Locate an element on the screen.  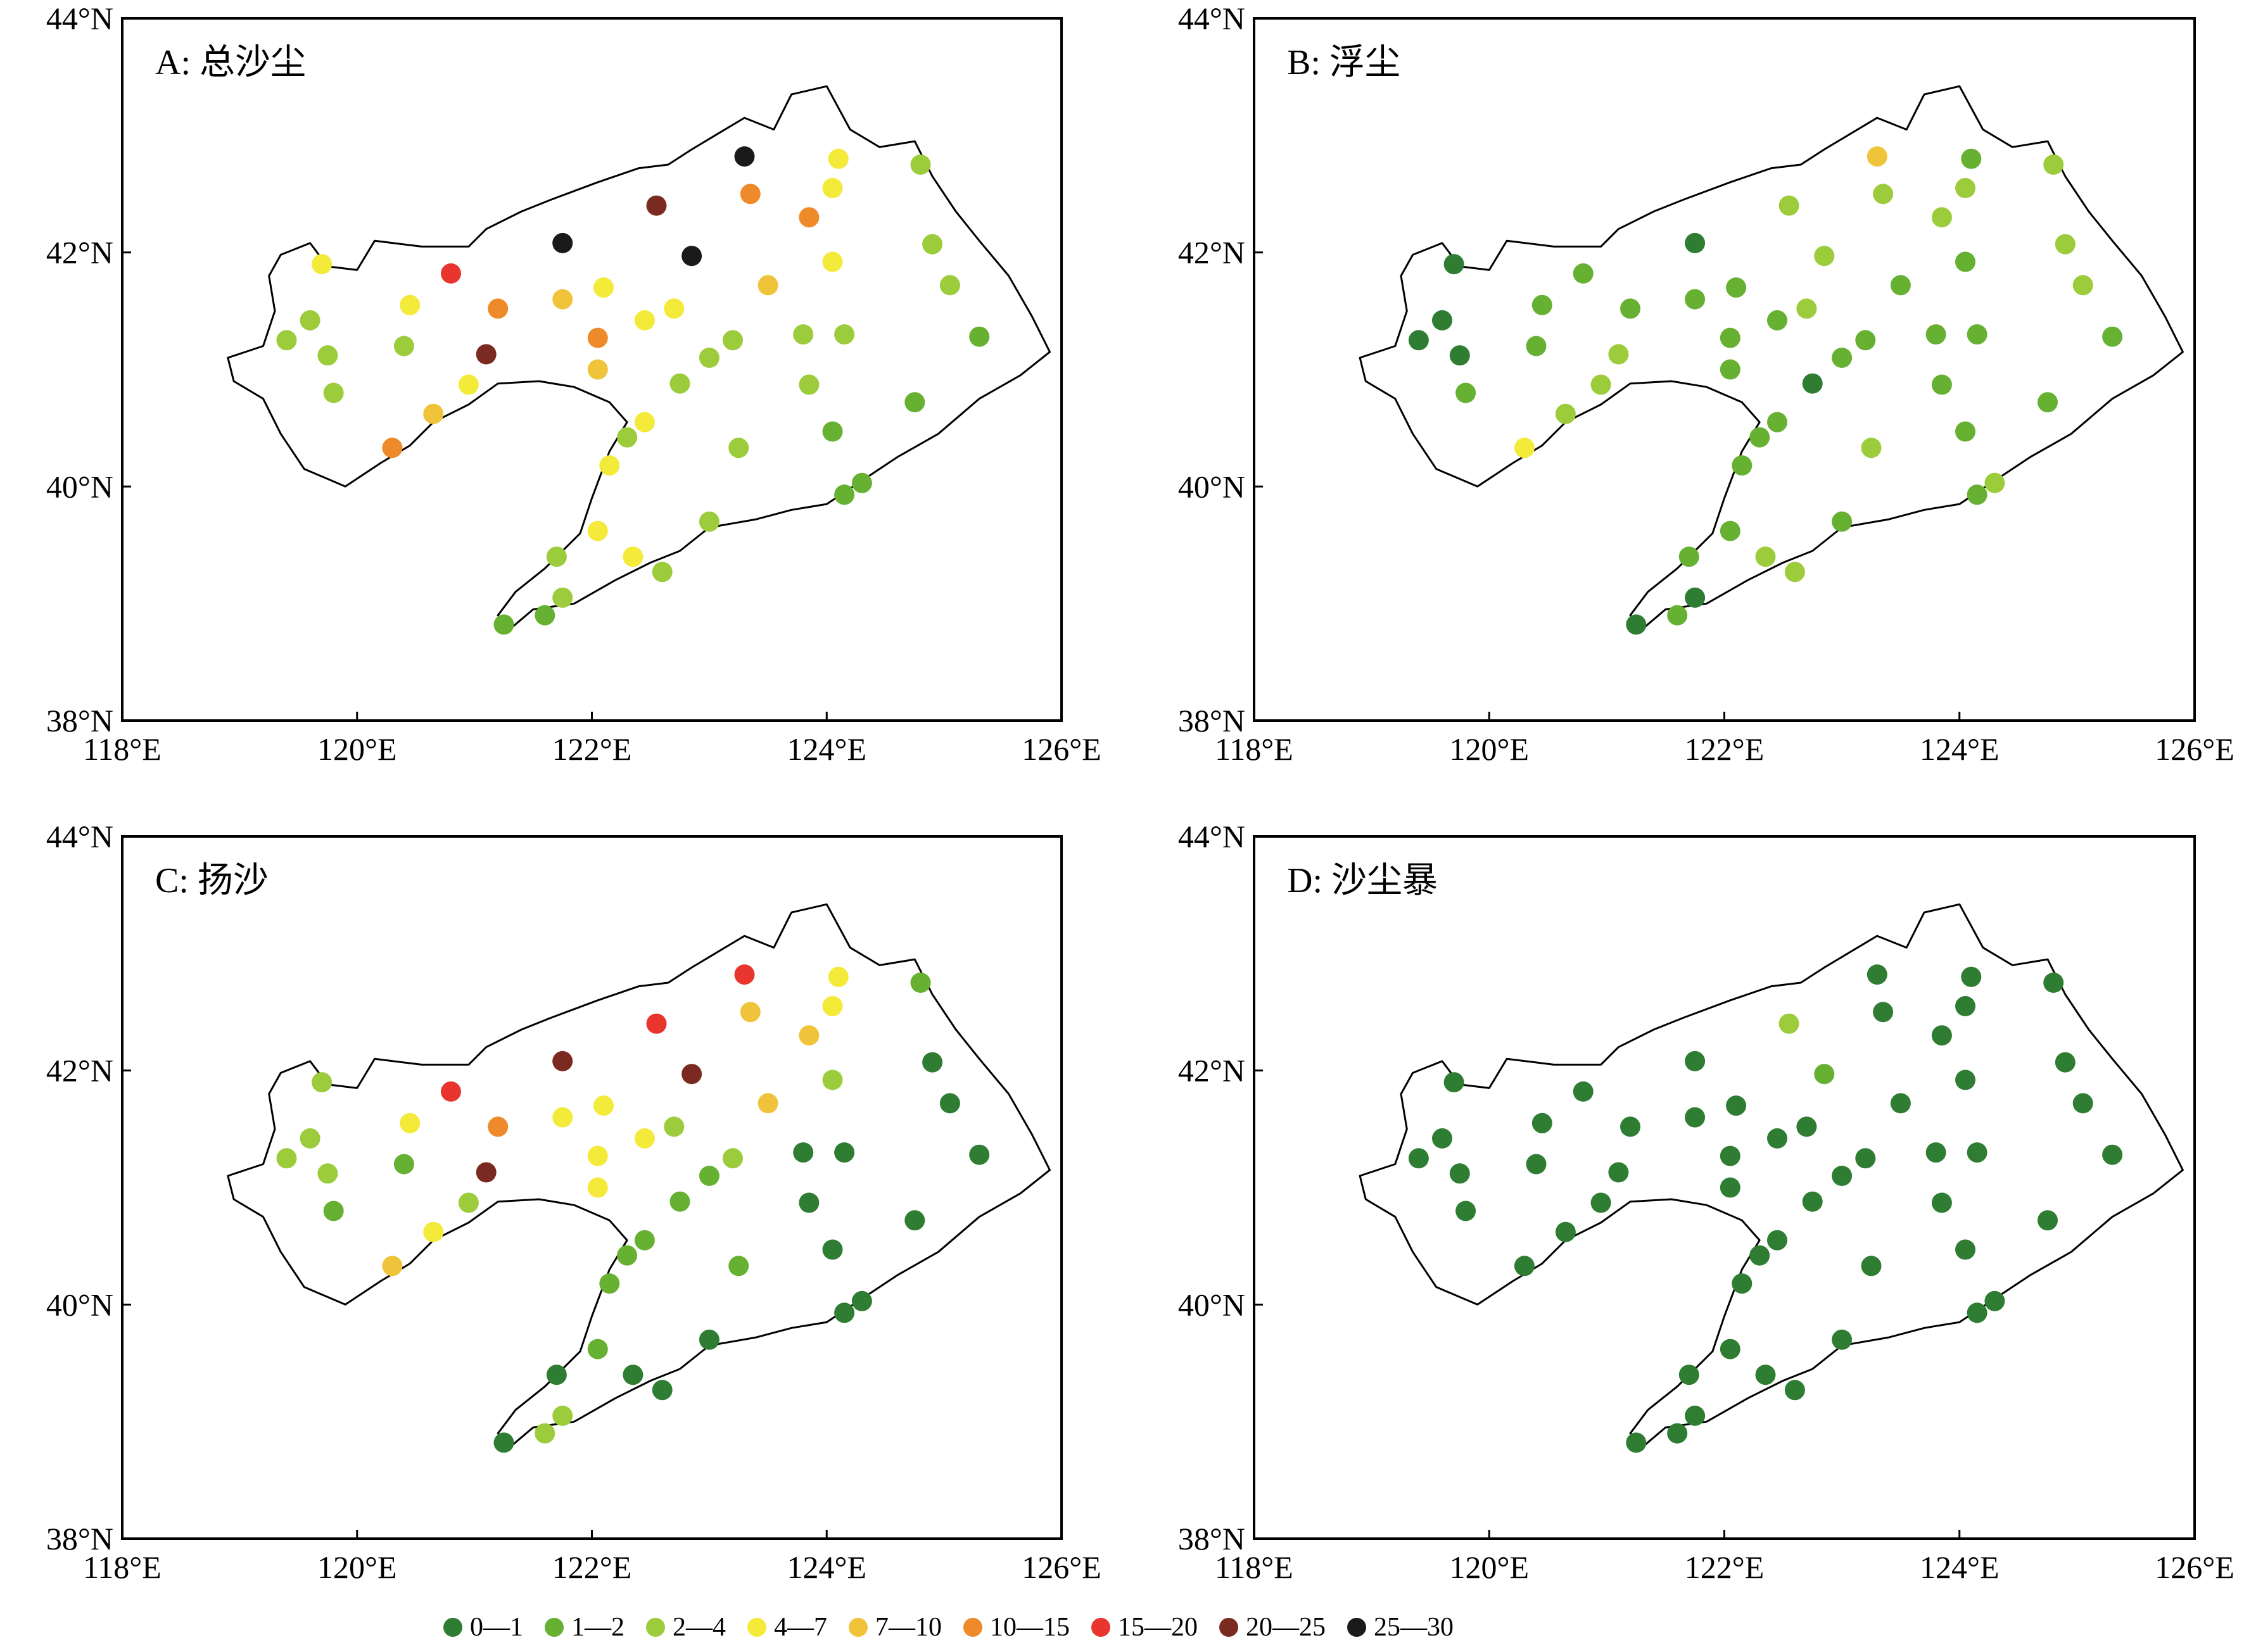
legend-item: 15—20 is located at coordinates (1144, 1628).